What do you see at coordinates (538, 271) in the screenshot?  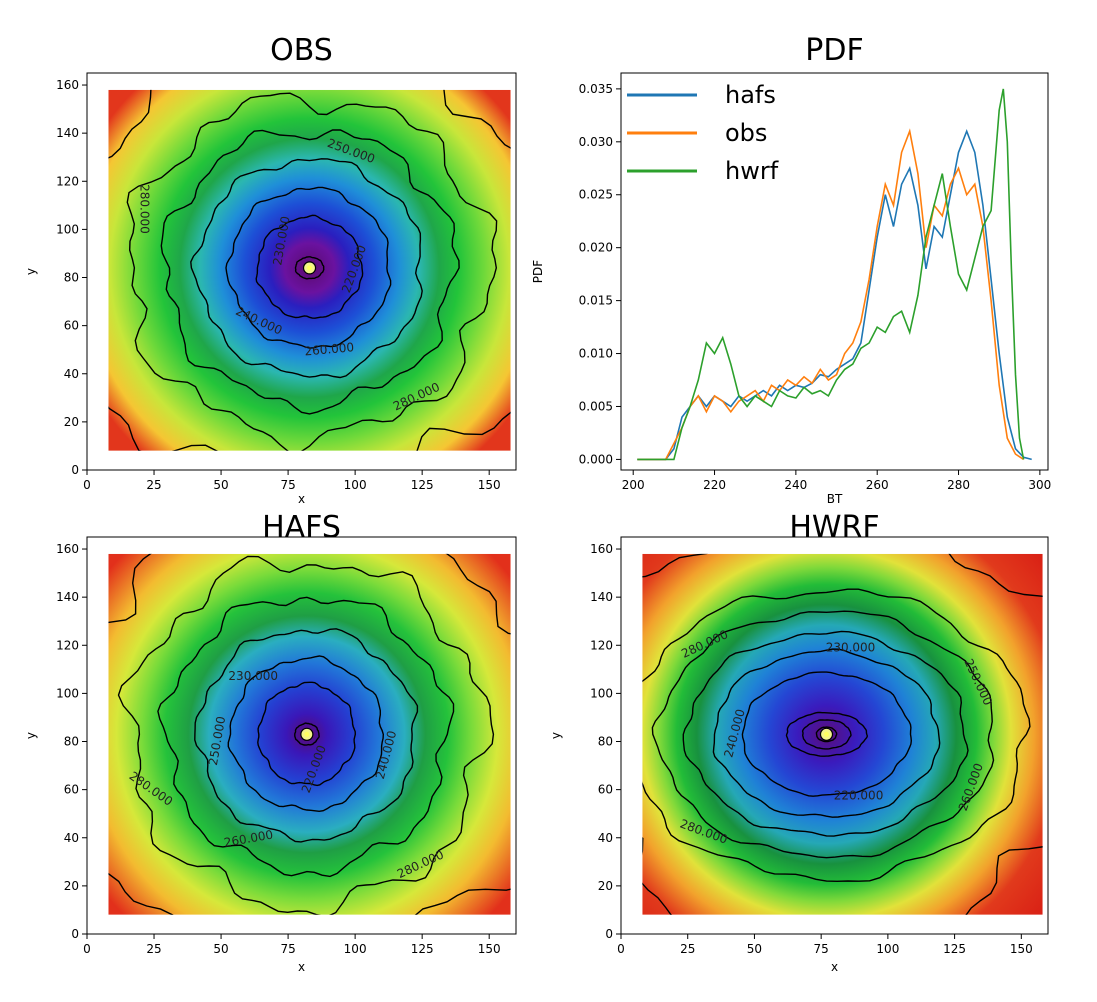 I see `y-axis-label: PDF` at bounding box center [538, 271].